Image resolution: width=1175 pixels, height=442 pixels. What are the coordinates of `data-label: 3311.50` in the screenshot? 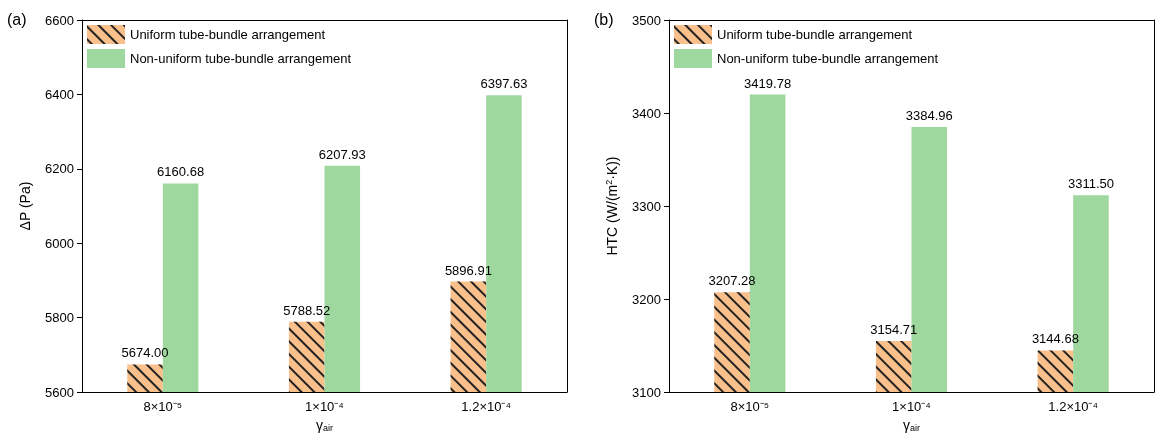 It's located at (1090, 184).